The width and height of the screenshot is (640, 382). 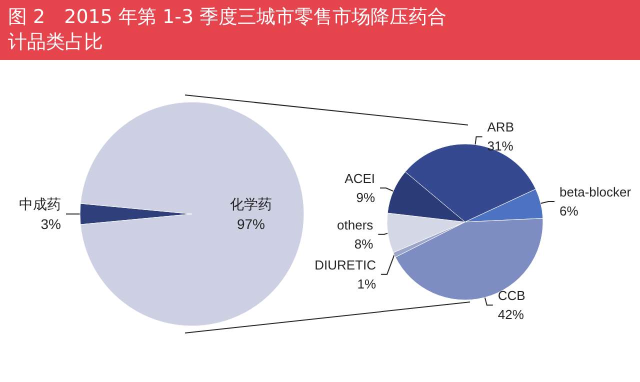 I want to click on chart-title: 图 2 2015 年第 1-3 季度三城市零售市场降压药合计品类占比, so click(x=228, y=30).